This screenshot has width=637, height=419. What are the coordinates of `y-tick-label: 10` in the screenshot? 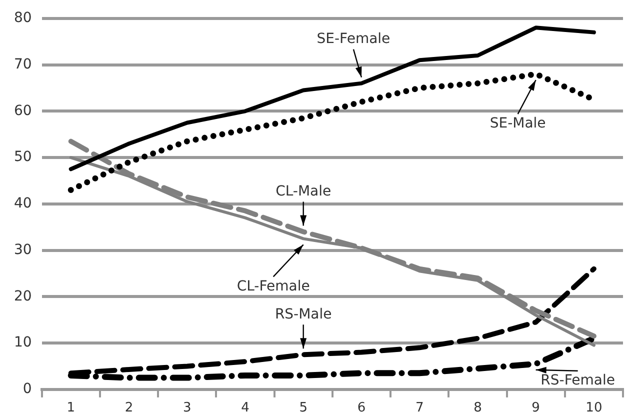 It's located at (23, 342).